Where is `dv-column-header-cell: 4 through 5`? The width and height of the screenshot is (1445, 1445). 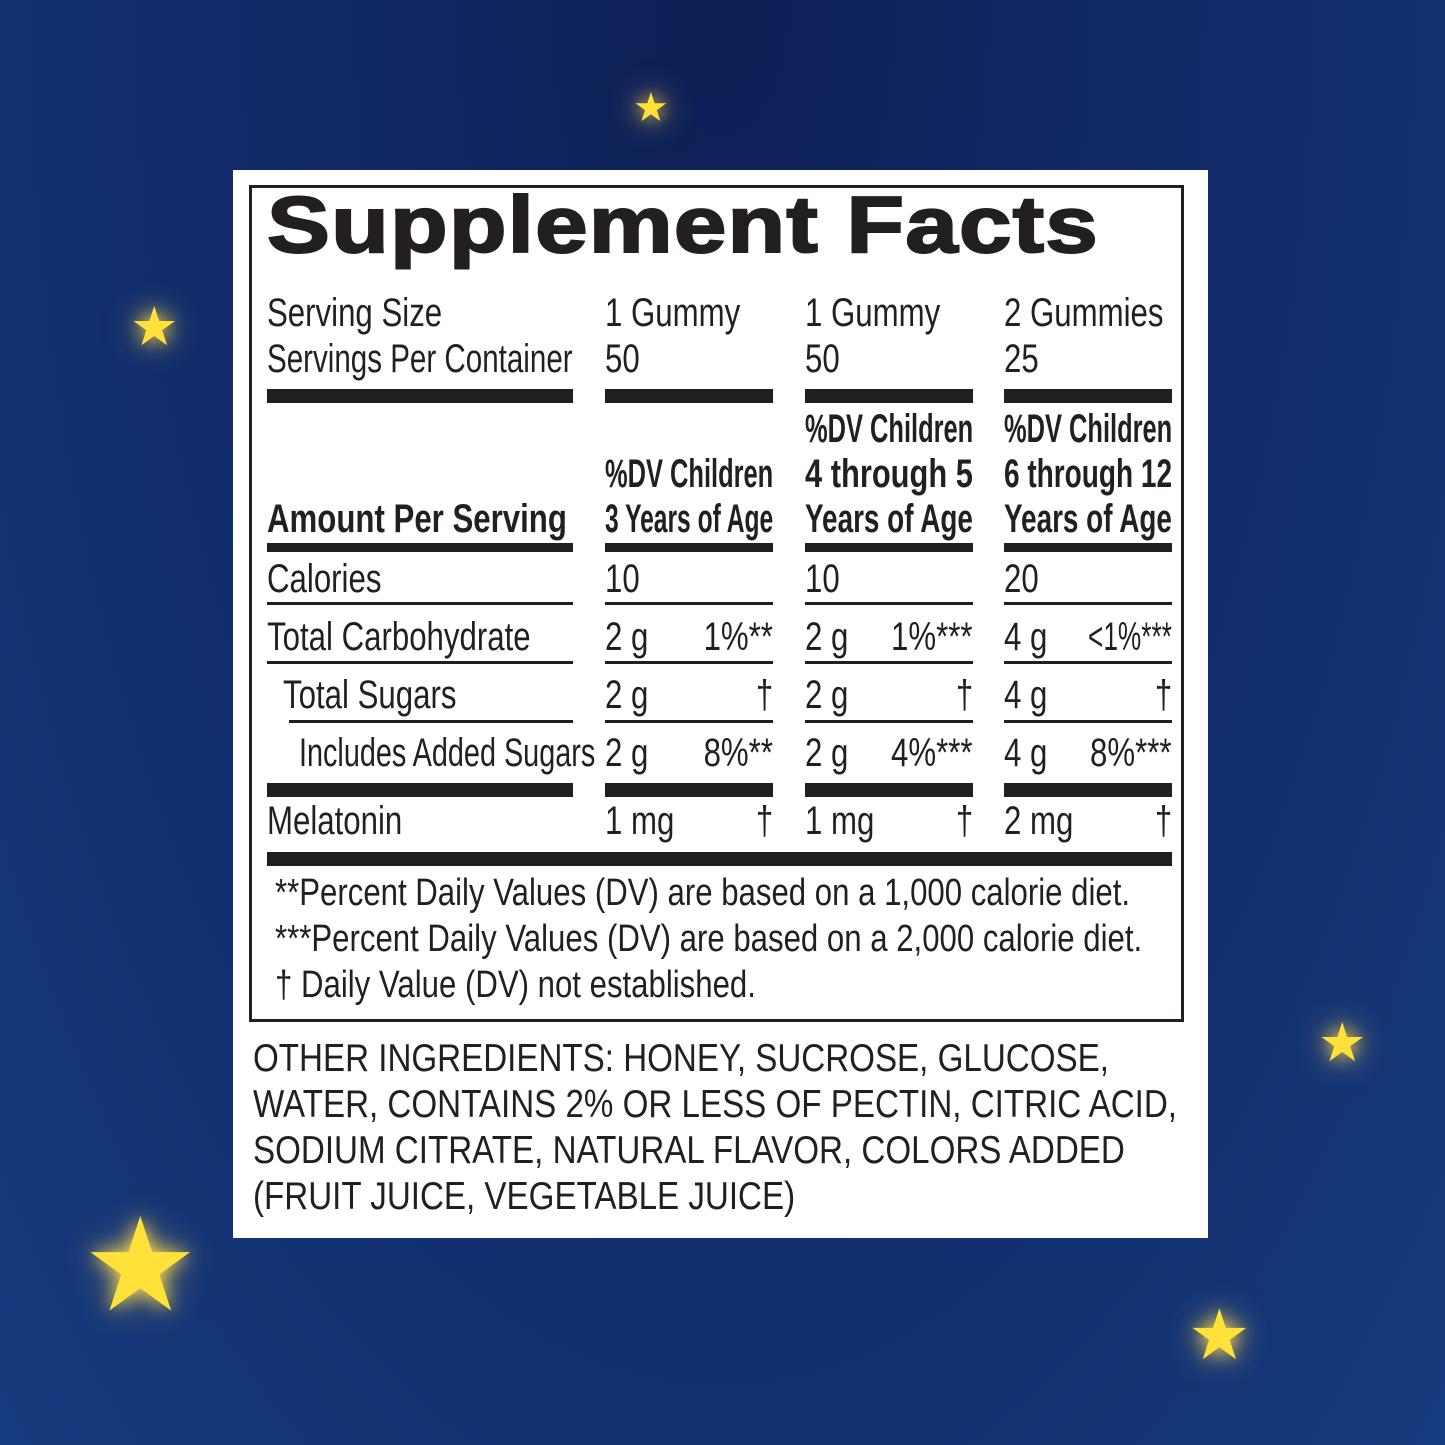
dv-column-header-cell: 4 through 5 is located at coordinates (914, 474).